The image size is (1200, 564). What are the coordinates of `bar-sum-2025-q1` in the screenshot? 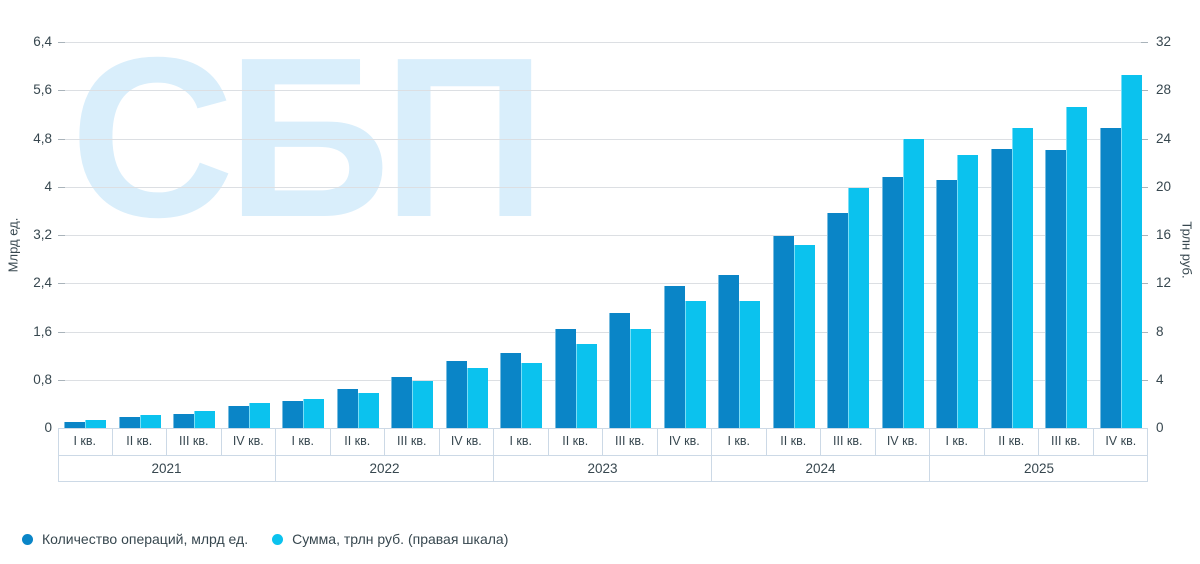 It's located at (967, 291).